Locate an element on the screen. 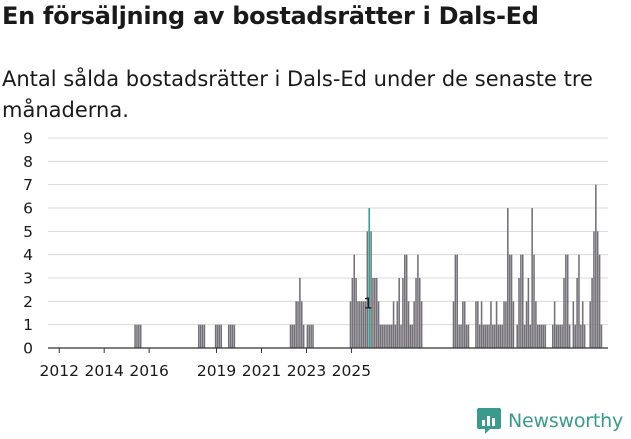 The image size is (631, 439). y-tick-label: 5 is located at coordinates (28, 232).